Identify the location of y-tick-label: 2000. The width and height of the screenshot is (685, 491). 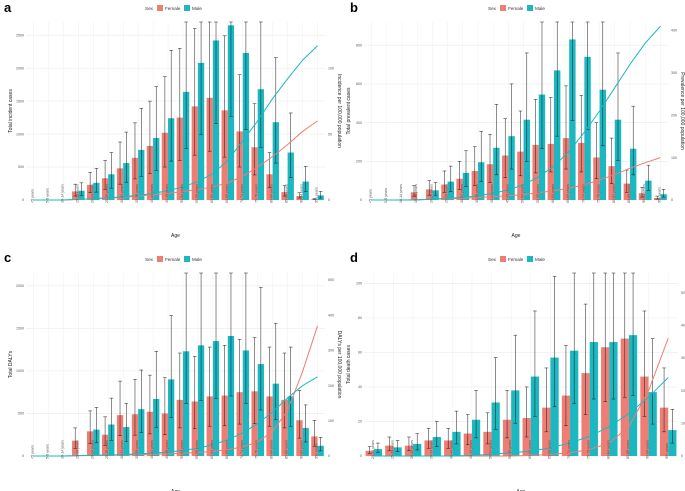
(20, 68).